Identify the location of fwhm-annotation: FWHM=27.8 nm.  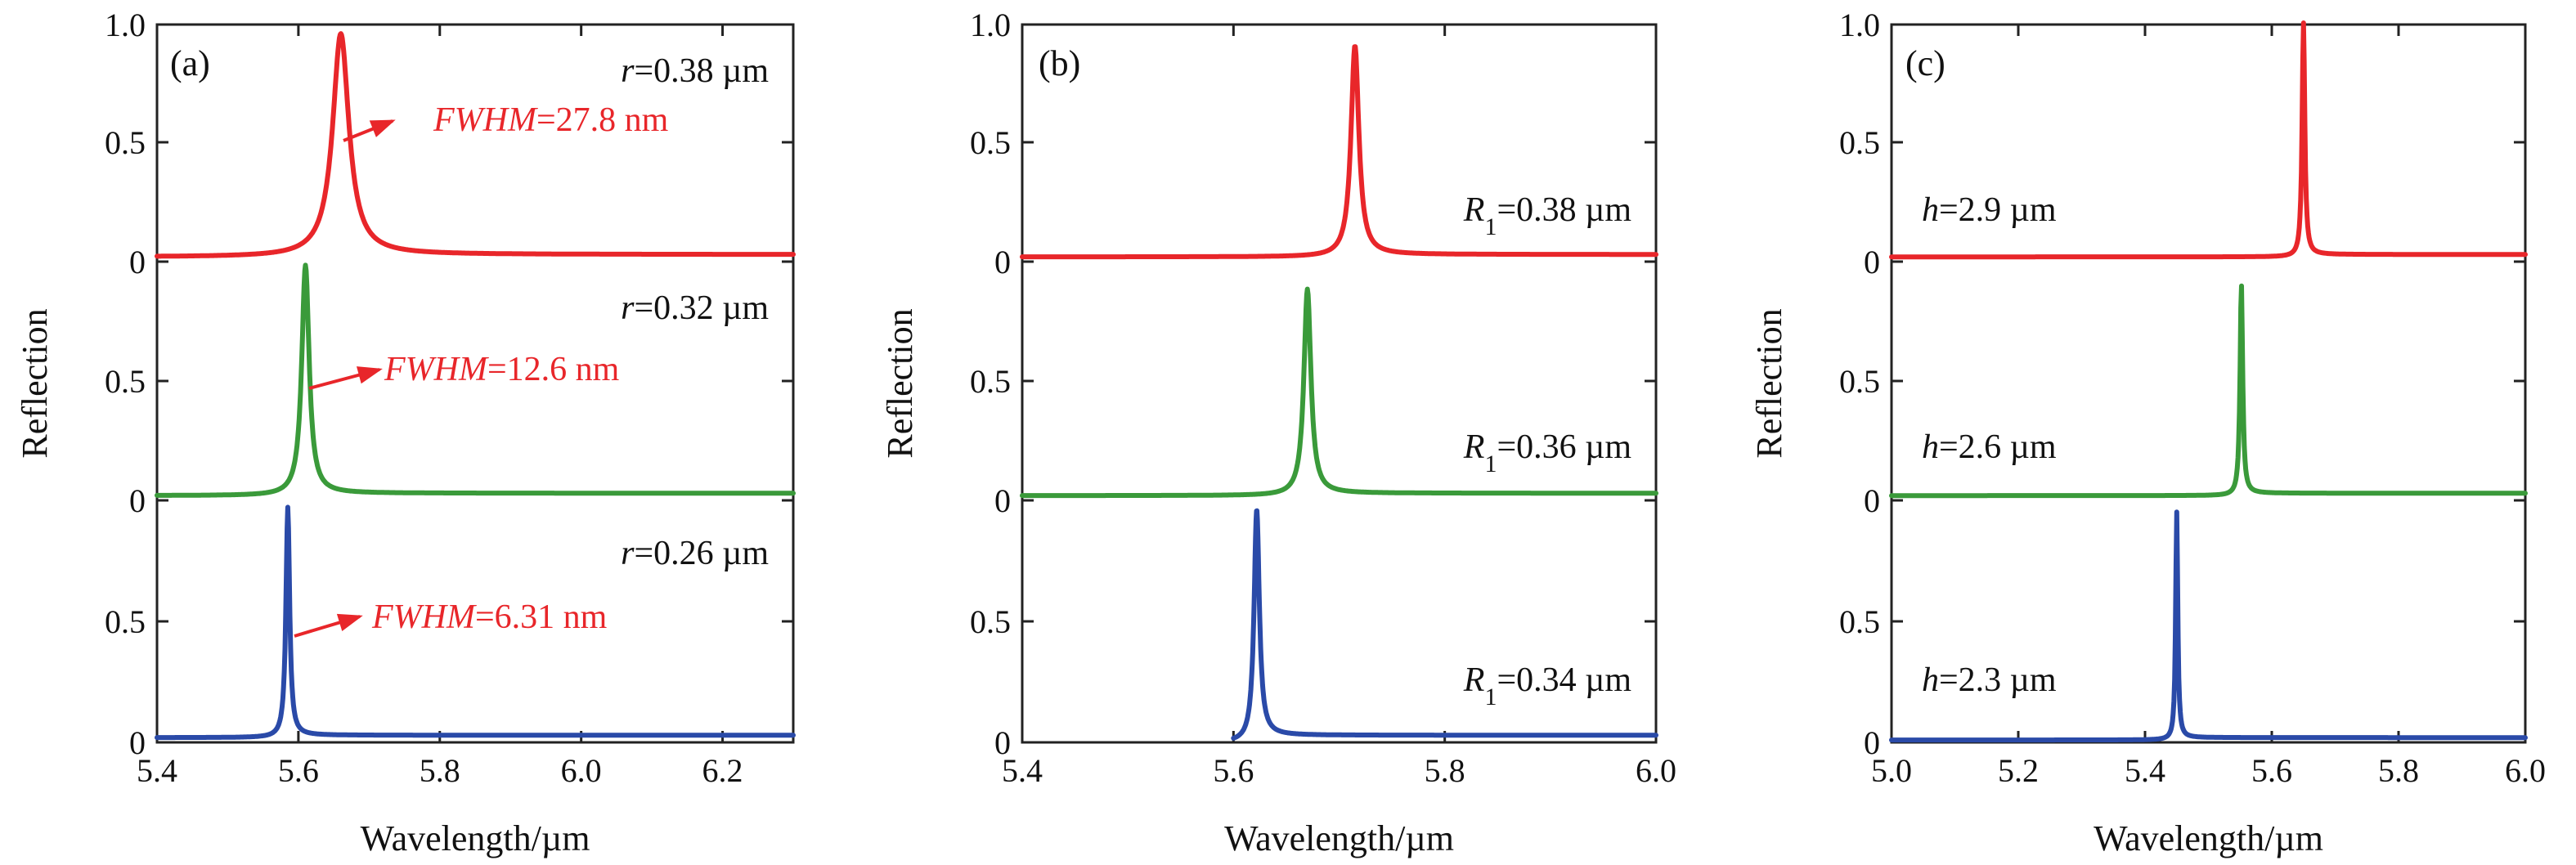
(551, 120).